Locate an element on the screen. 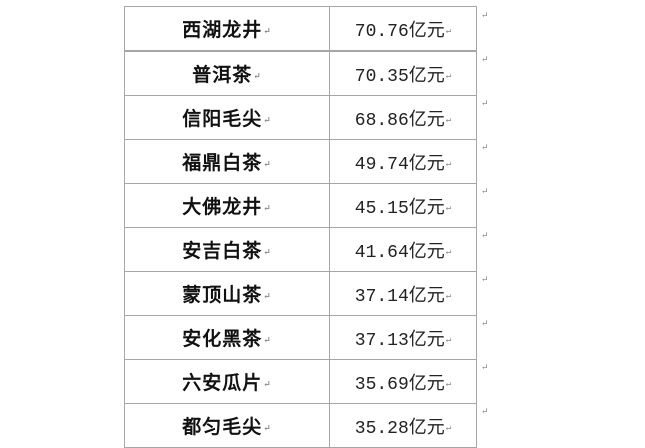 Image resolution: width=645 pixels, height=448 pixels. tea-name-cell: 安吉白茶↵ is located at coordinates (227, 249).